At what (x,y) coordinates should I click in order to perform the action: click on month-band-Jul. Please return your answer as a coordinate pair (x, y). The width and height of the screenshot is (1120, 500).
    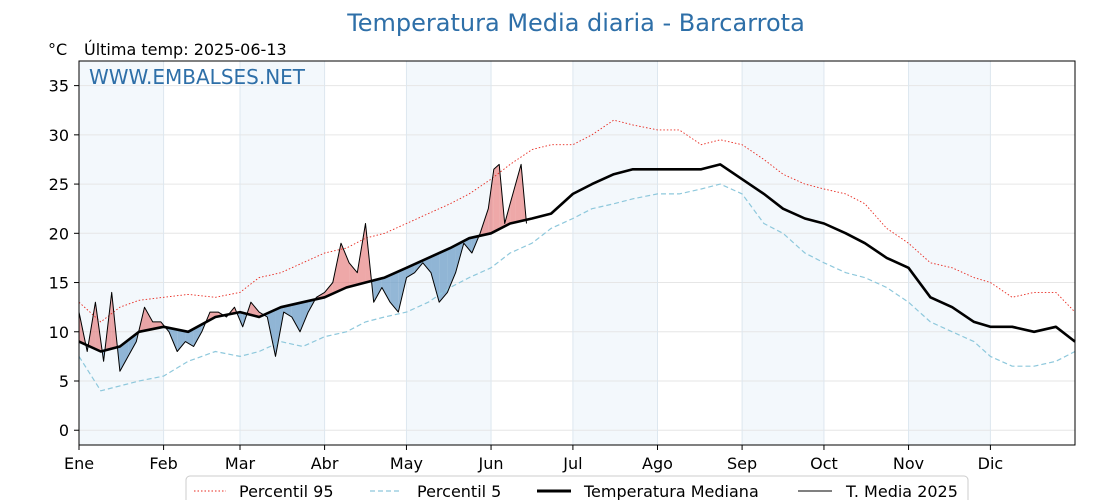
    Looking at the image, I should click on (615, 253).